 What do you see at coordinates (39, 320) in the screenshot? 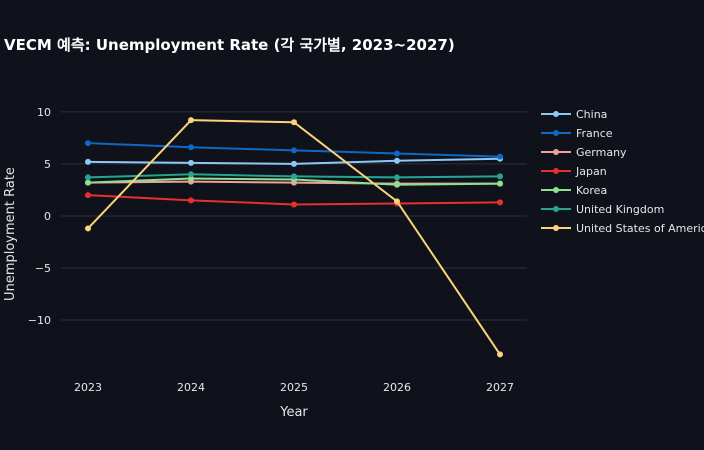
I see `y-tick-label: −10` at bounding box center [39, 320].